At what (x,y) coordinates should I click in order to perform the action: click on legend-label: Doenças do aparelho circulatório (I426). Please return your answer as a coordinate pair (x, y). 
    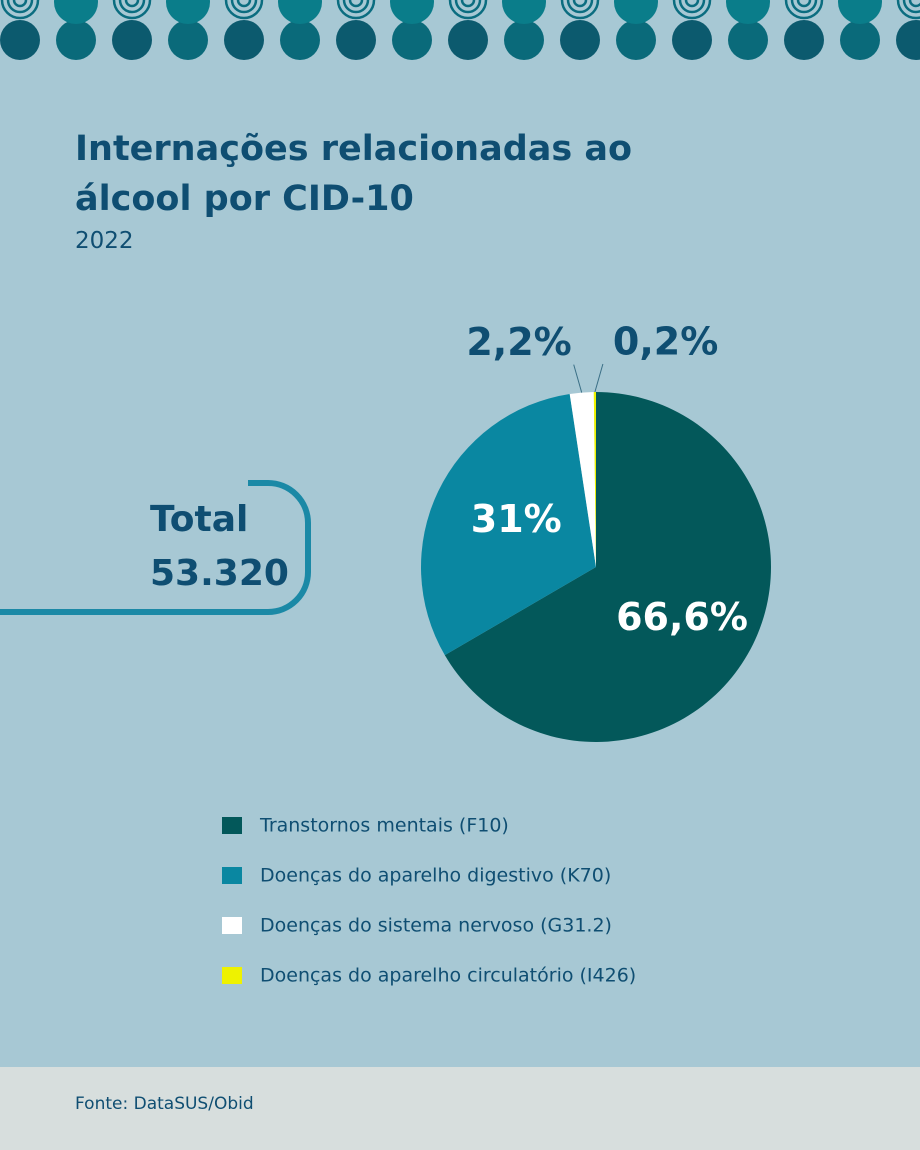
    Looking at the image, I should click on (448, 976).